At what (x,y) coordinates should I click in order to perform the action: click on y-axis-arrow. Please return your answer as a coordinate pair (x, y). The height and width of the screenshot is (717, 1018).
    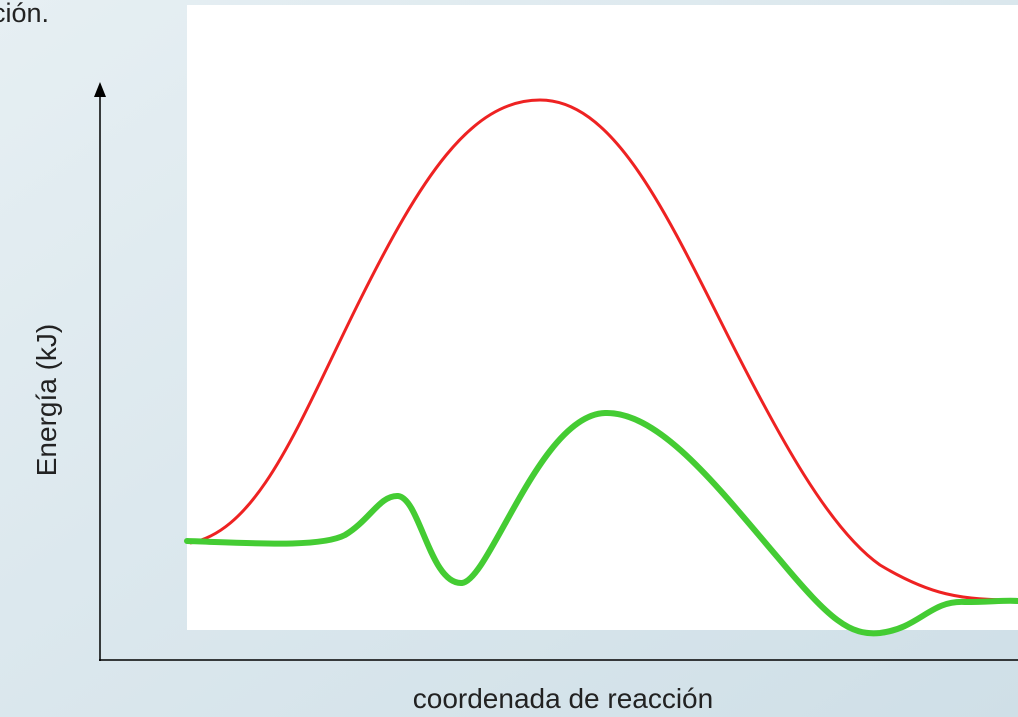
    Looking at the image, I should click on (100, 89).